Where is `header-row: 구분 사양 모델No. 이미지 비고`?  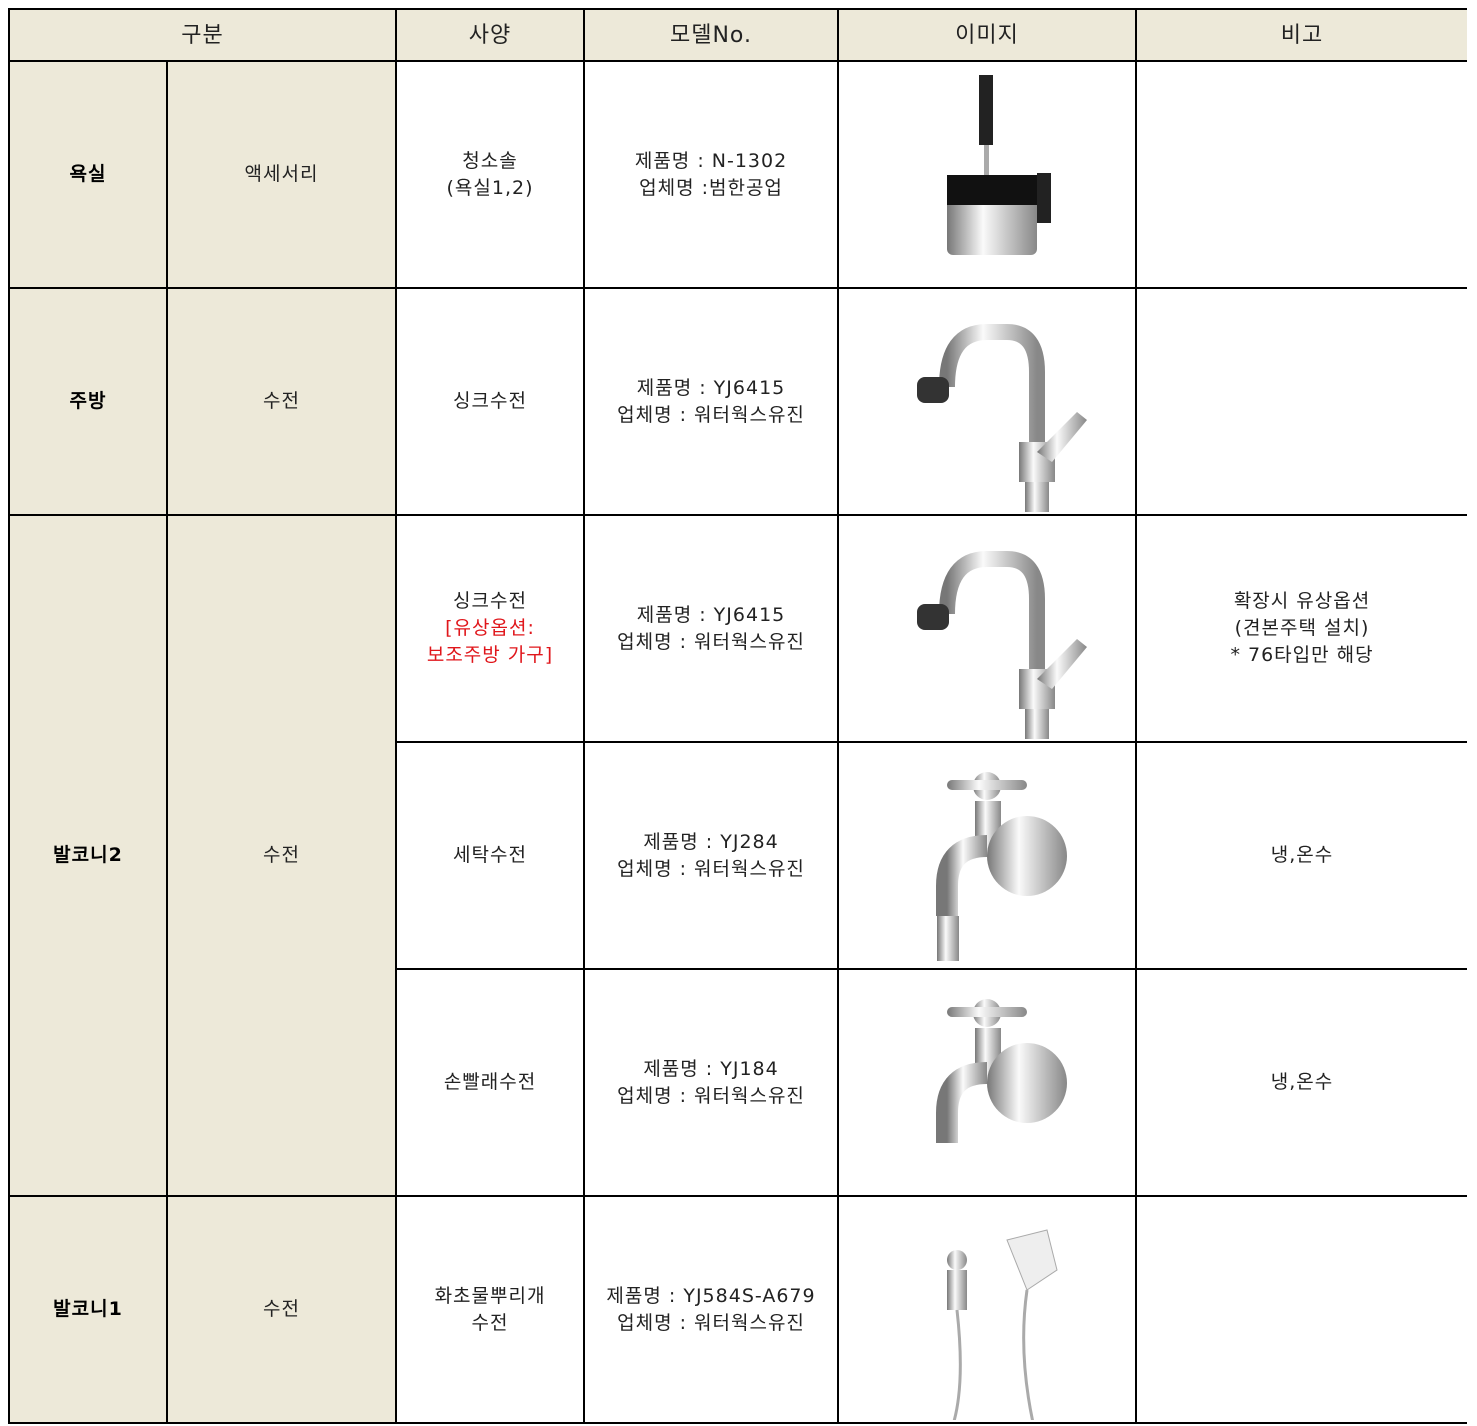 header-row: 구분 사양 모델No. 이미지 비고 is located at coordinates (737, 35).